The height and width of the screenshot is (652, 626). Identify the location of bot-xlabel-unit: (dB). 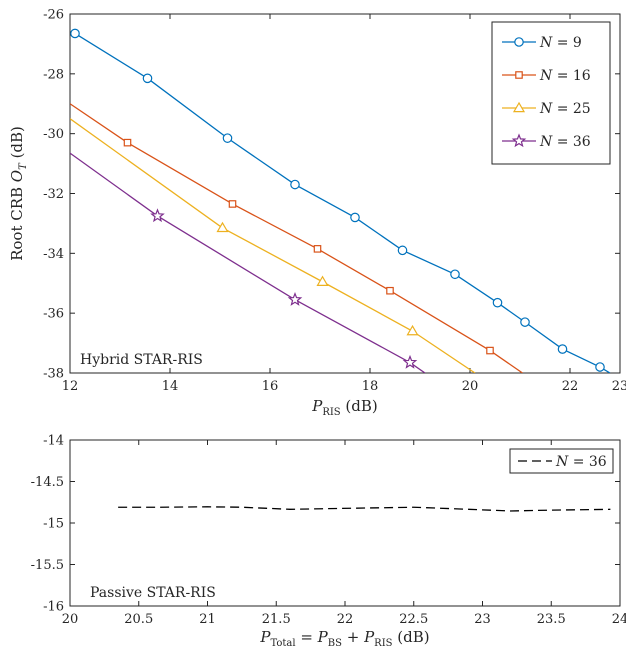
(411, 637).